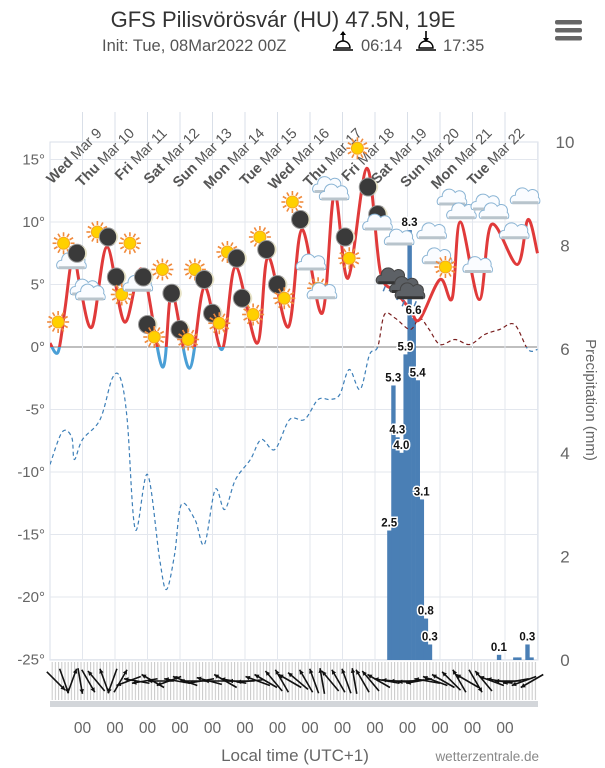 This screenshot has width=605, height=768. I want to click on y-tick-right: 2, so click(564, 556).